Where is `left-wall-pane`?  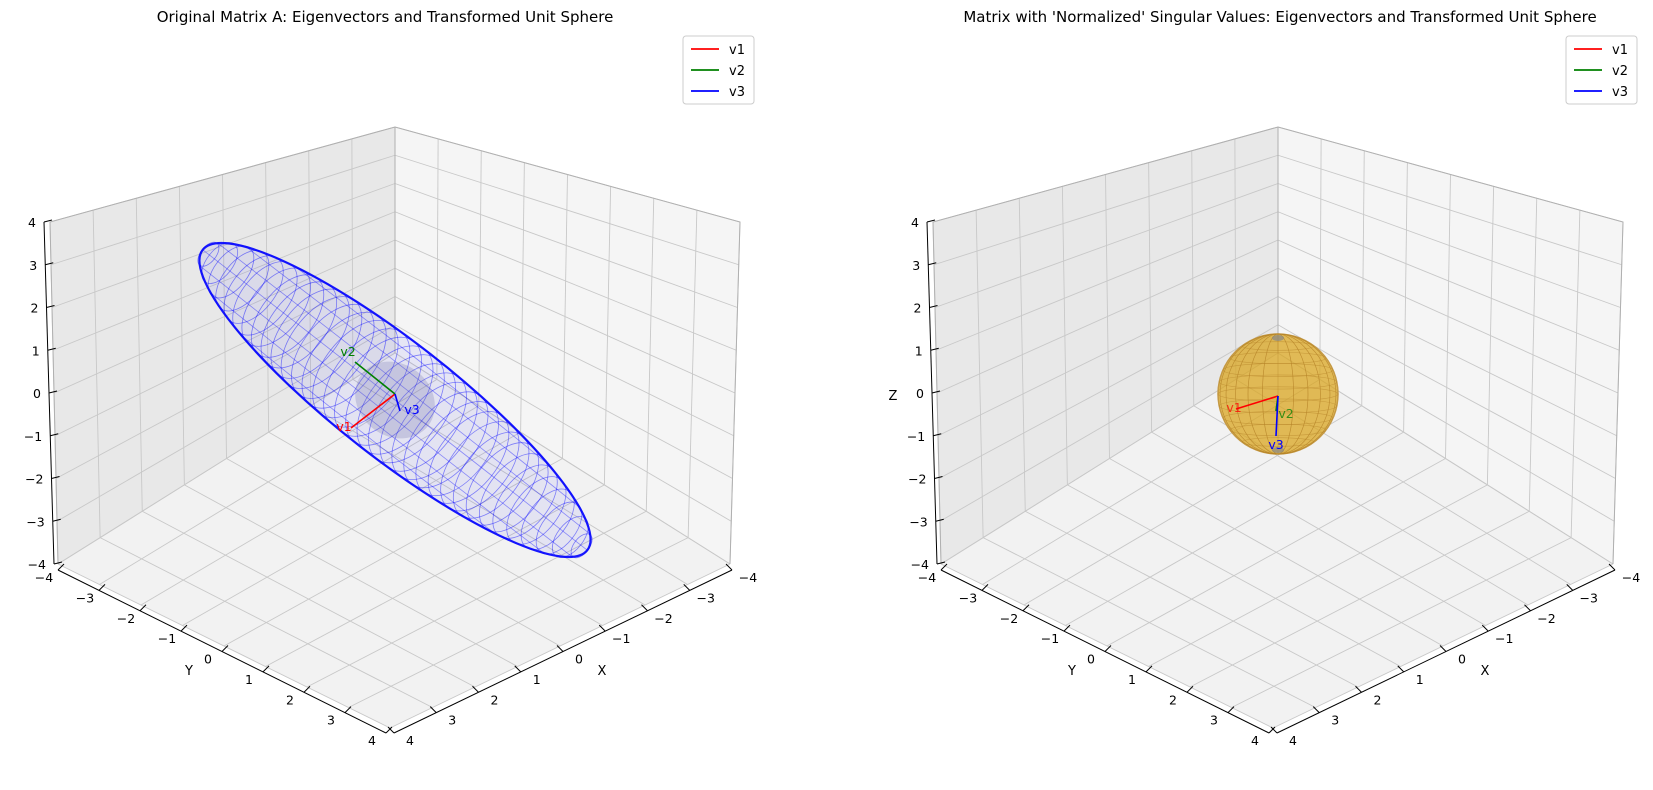
left-wall-pane is located at coordinates (1105, 345).